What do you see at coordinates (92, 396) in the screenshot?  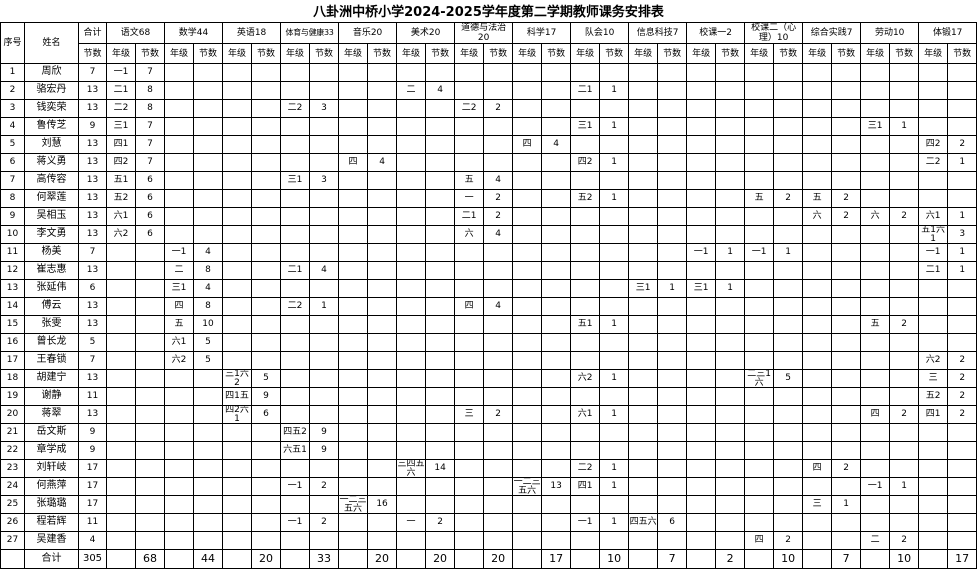 I see `total-periods: 11` at bounding box center [92, 396].